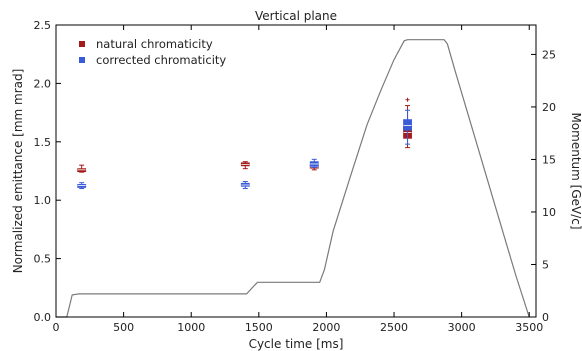  Describe the element at coordinates (154, 44) in the screenshot. I see `legend-label-natural: natural chromaticity` at that location.